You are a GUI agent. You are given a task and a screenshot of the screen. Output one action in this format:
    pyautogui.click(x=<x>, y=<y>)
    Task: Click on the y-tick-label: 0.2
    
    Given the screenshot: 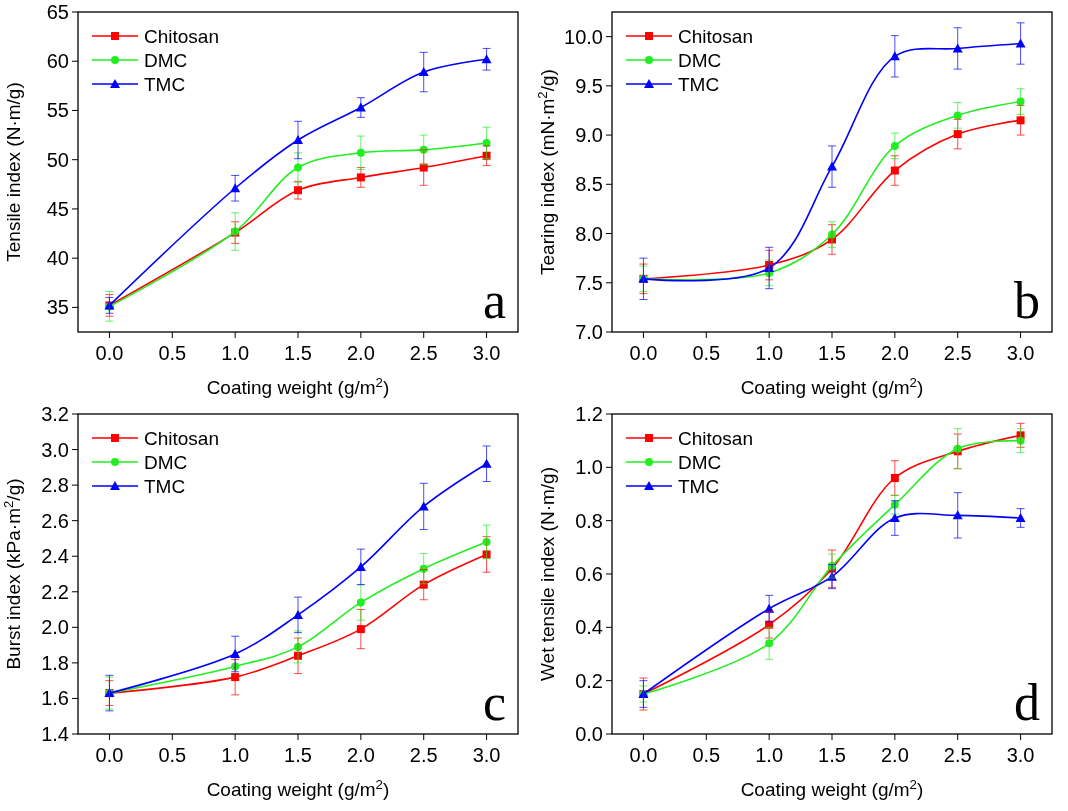 What is the action you would take?
    pyautogui.click(x=589, y=680)
    